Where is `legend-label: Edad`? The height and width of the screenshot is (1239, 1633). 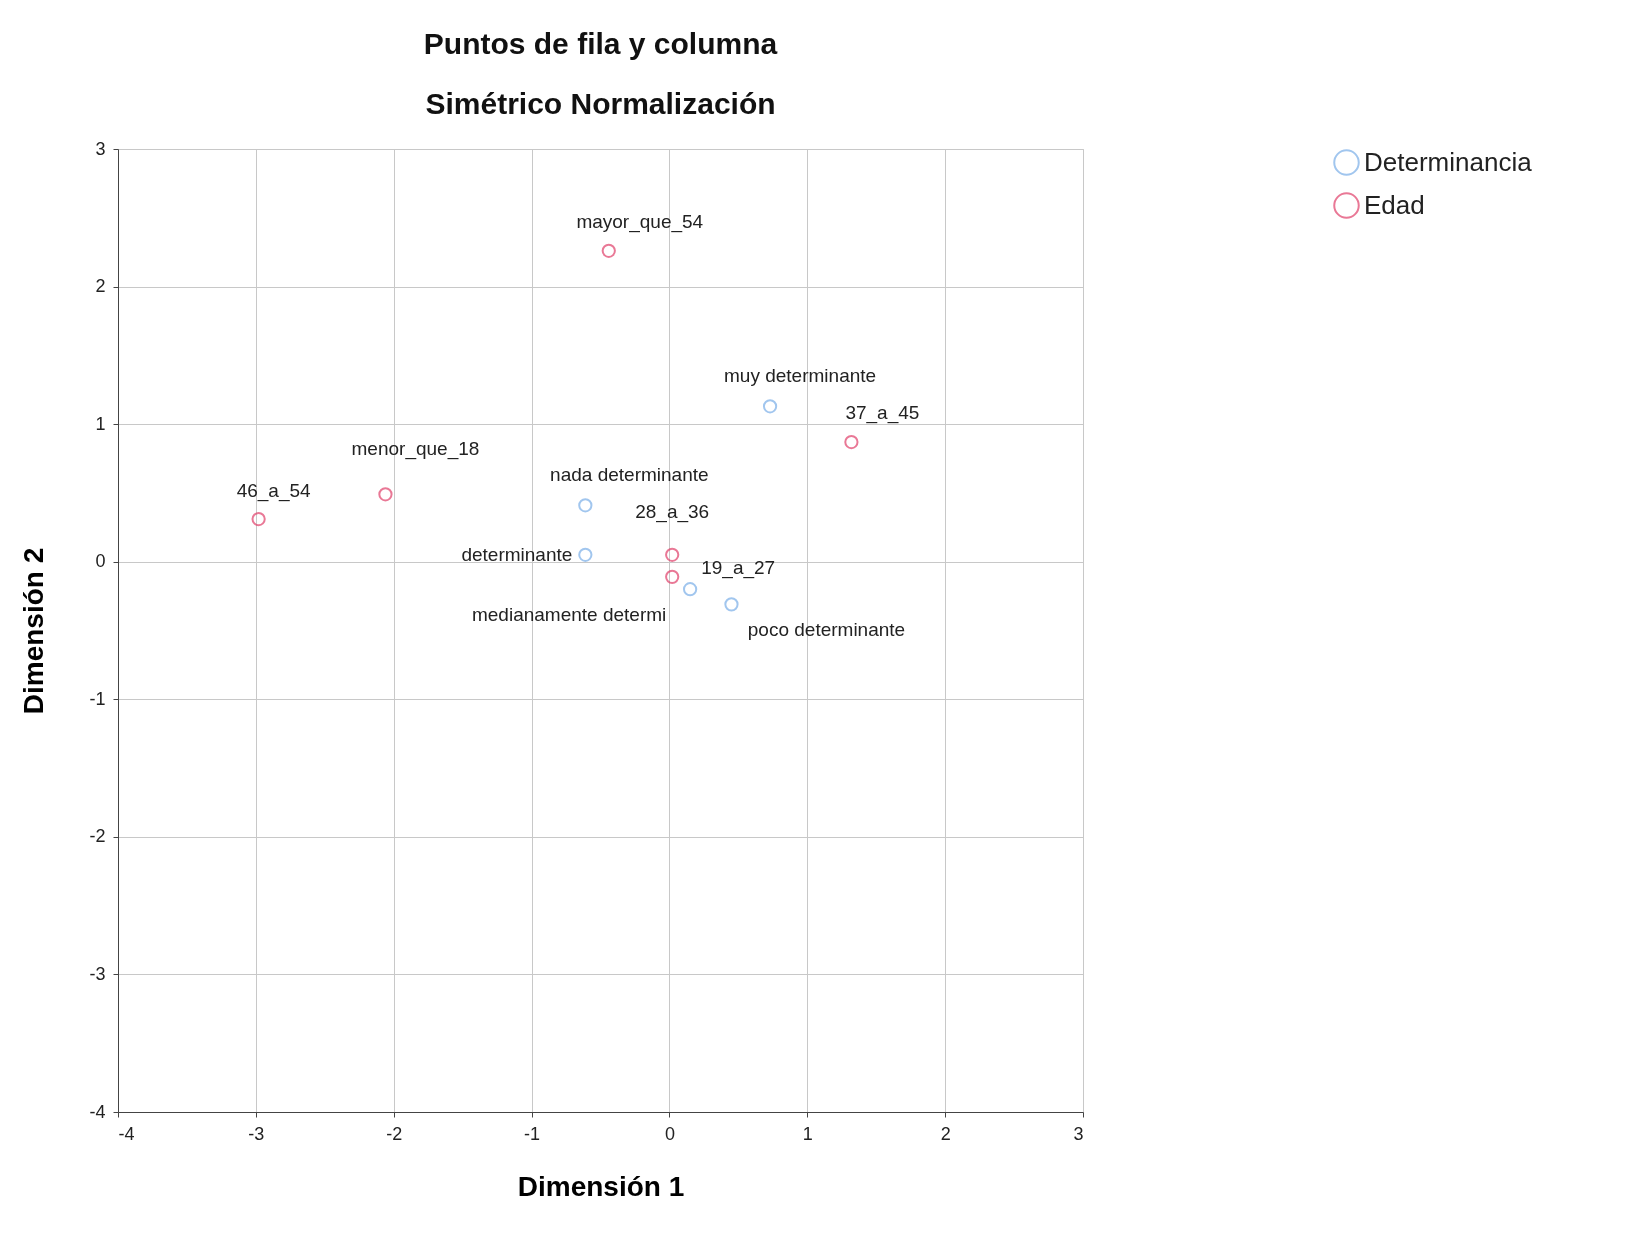
legend-label: Edad is located at coordinates (1394, 204).